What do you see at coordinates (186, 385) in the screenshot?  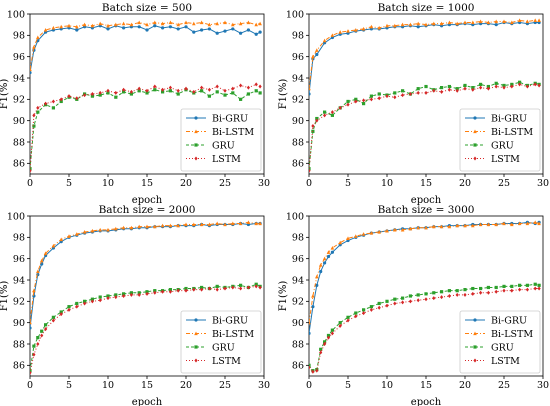 I see `x-tick-label: 20` at bounding box center [186, 385].